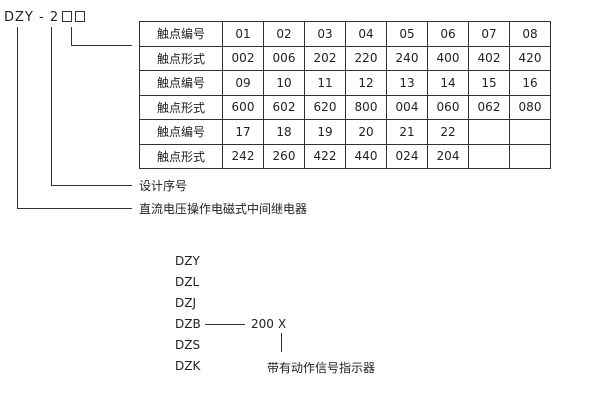  Describe the element at coordinates (448, 132) in the screenshot. I see `table-cell: 22` at that location.